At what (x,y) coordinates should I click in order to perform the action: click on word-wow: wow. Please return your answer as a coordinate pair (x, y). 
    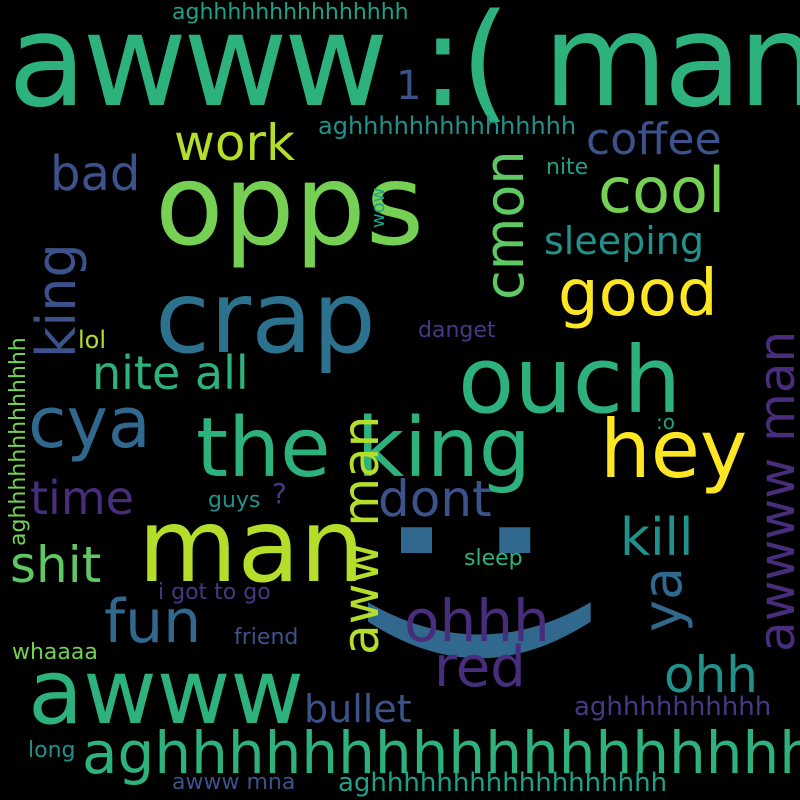
    Looking at the image, I should click on (378, 207).